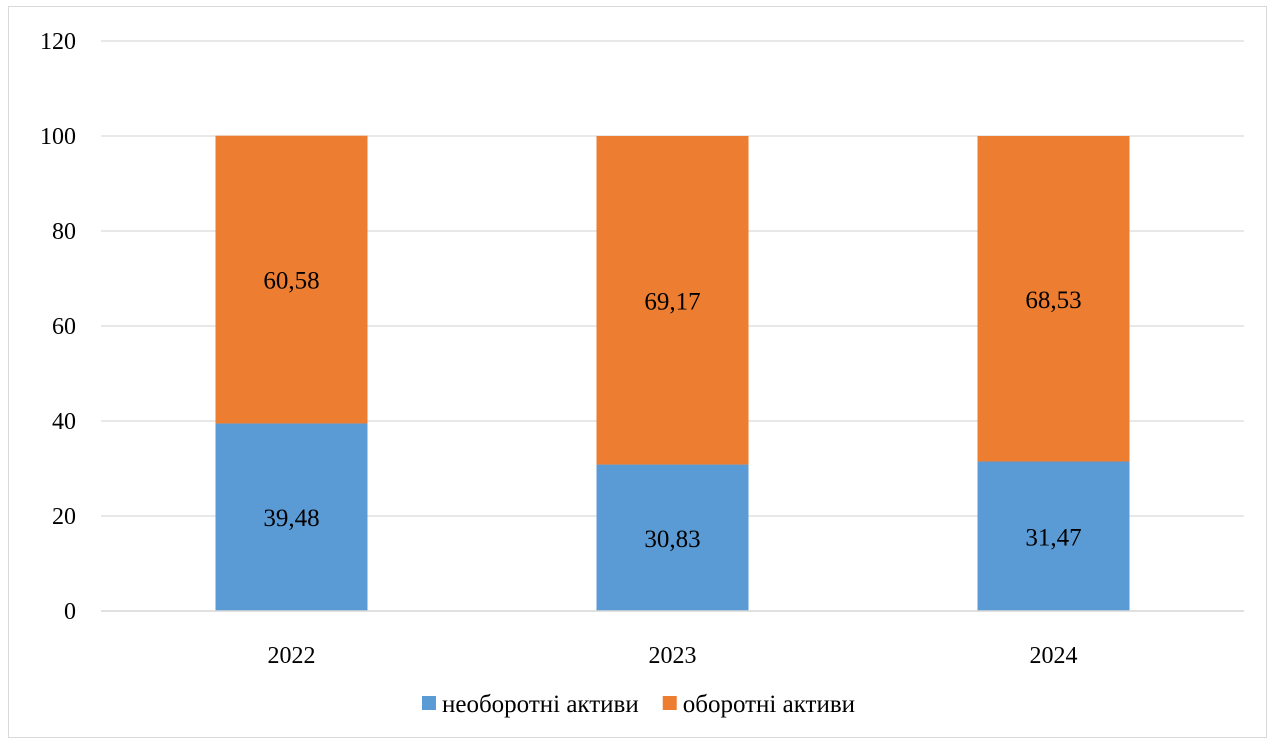 This screenshot has width=1277, height=742. Describe the element at coordinates (58, 42) in the screenshot. I see `y-tick-label: 120` at that location.